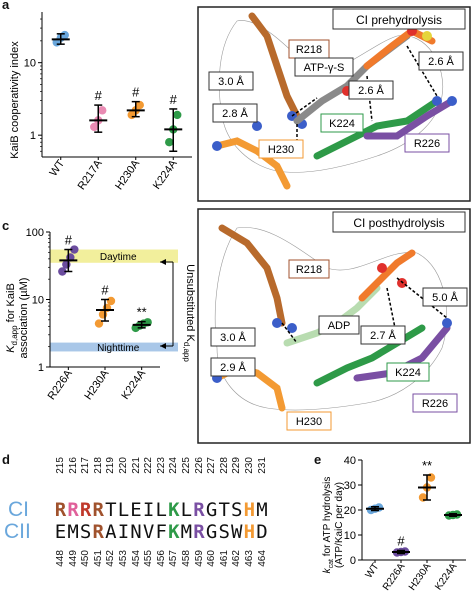 Image resolution: width=474 pixels, height=604 pixels. Describe the element at coordinates (262, 532) in the screenshot. I see `residue-cii-16: D` at that location.